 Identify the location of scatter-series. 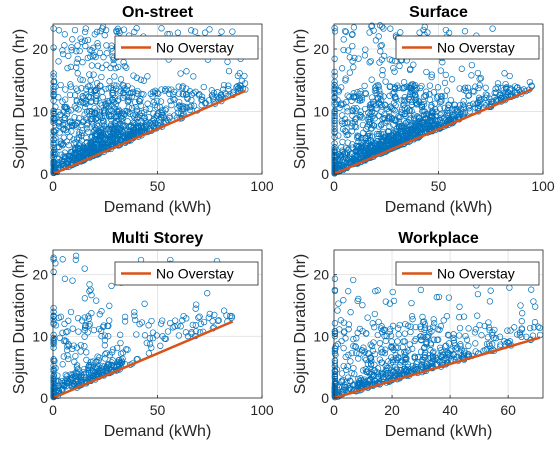
(433, 99).